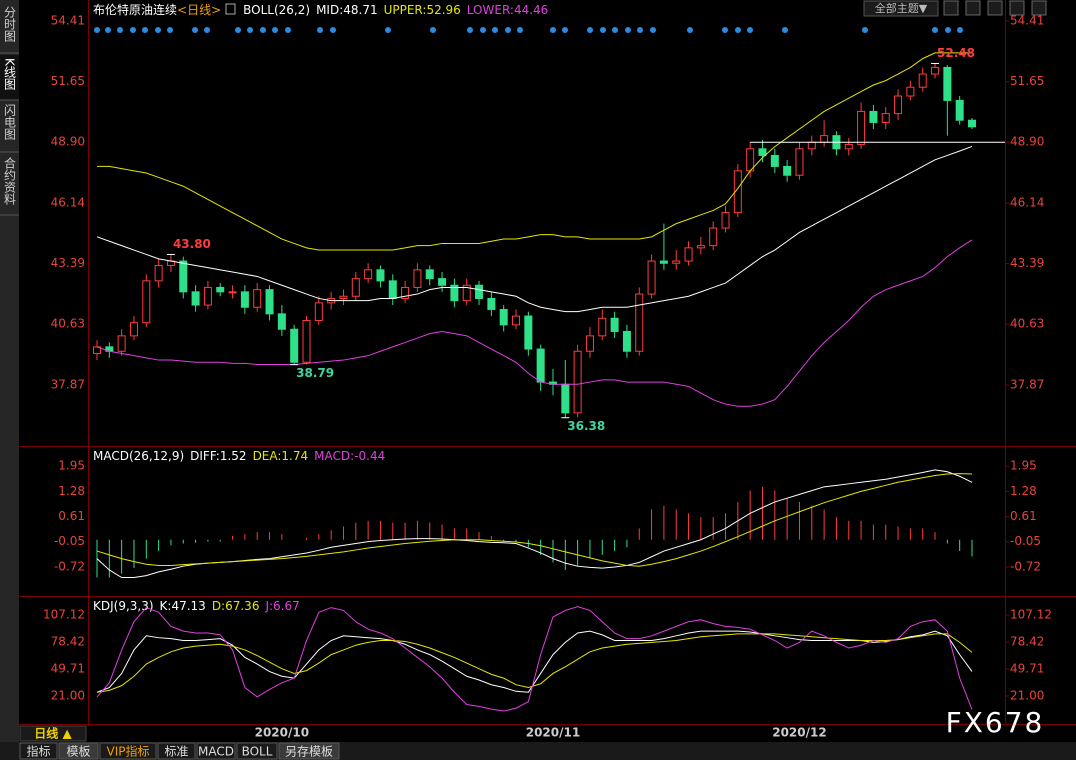  What do you see at coordinates (123, 606) in the screenshot?
I see `indicator-name: KDJ(9,3,3)` at bounding box center [123, 606].